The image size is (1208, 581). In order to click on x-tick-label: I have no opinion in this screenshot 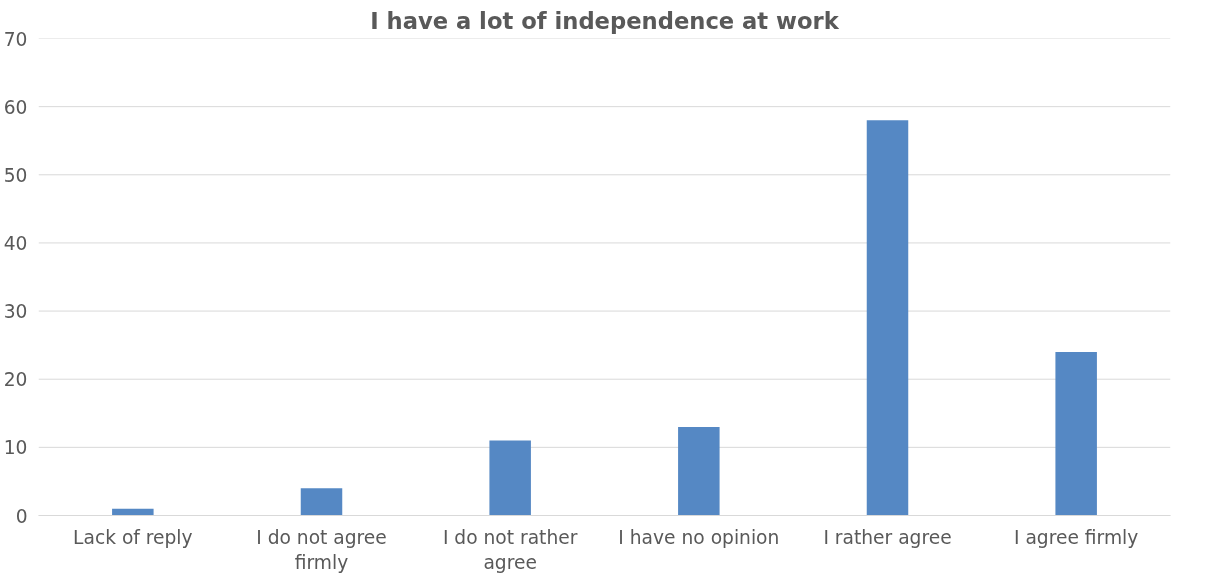, I will do `click(699, 537)`.